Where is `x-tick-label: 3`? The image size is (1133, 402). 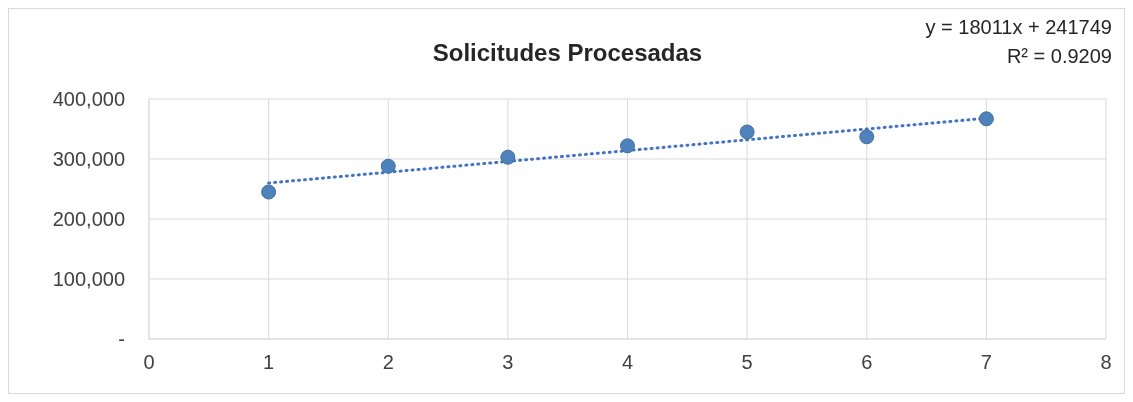
x-tick-label: 3 is located at coordinates (508, 362).